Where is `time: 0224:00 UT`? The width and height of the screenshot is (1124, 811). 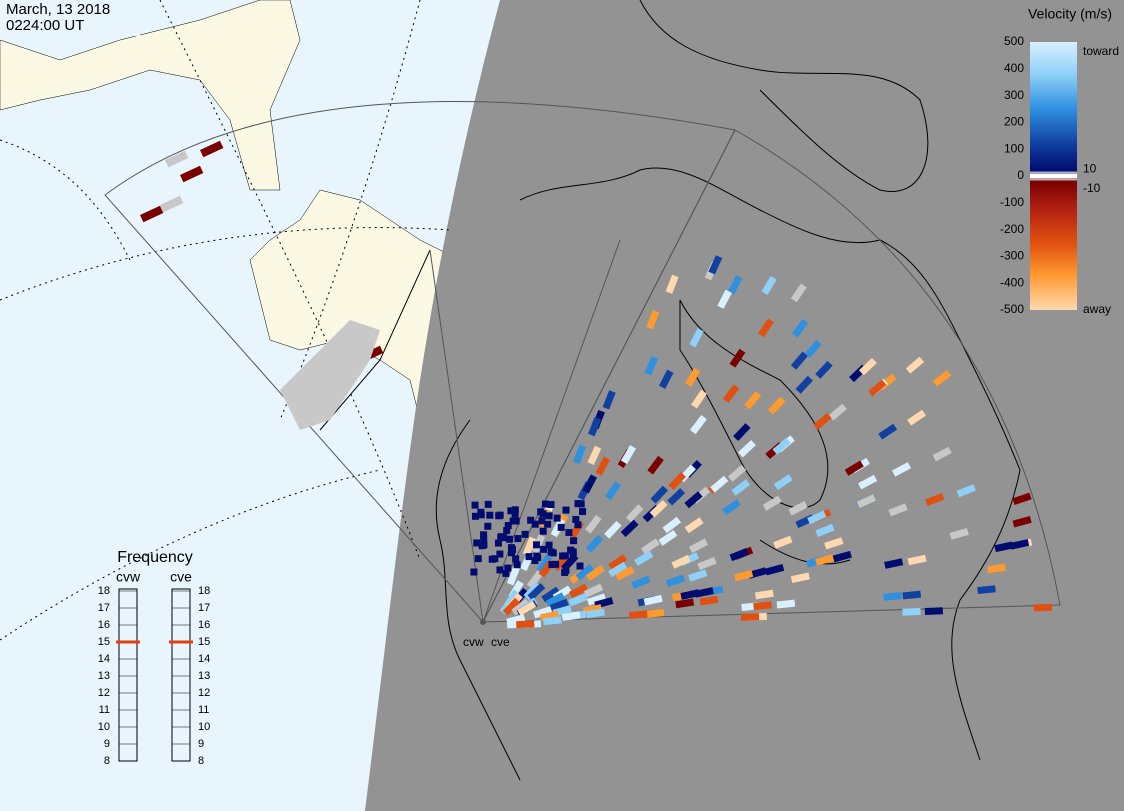 time: 0224:00 UT is located at coordinates (45, 25).